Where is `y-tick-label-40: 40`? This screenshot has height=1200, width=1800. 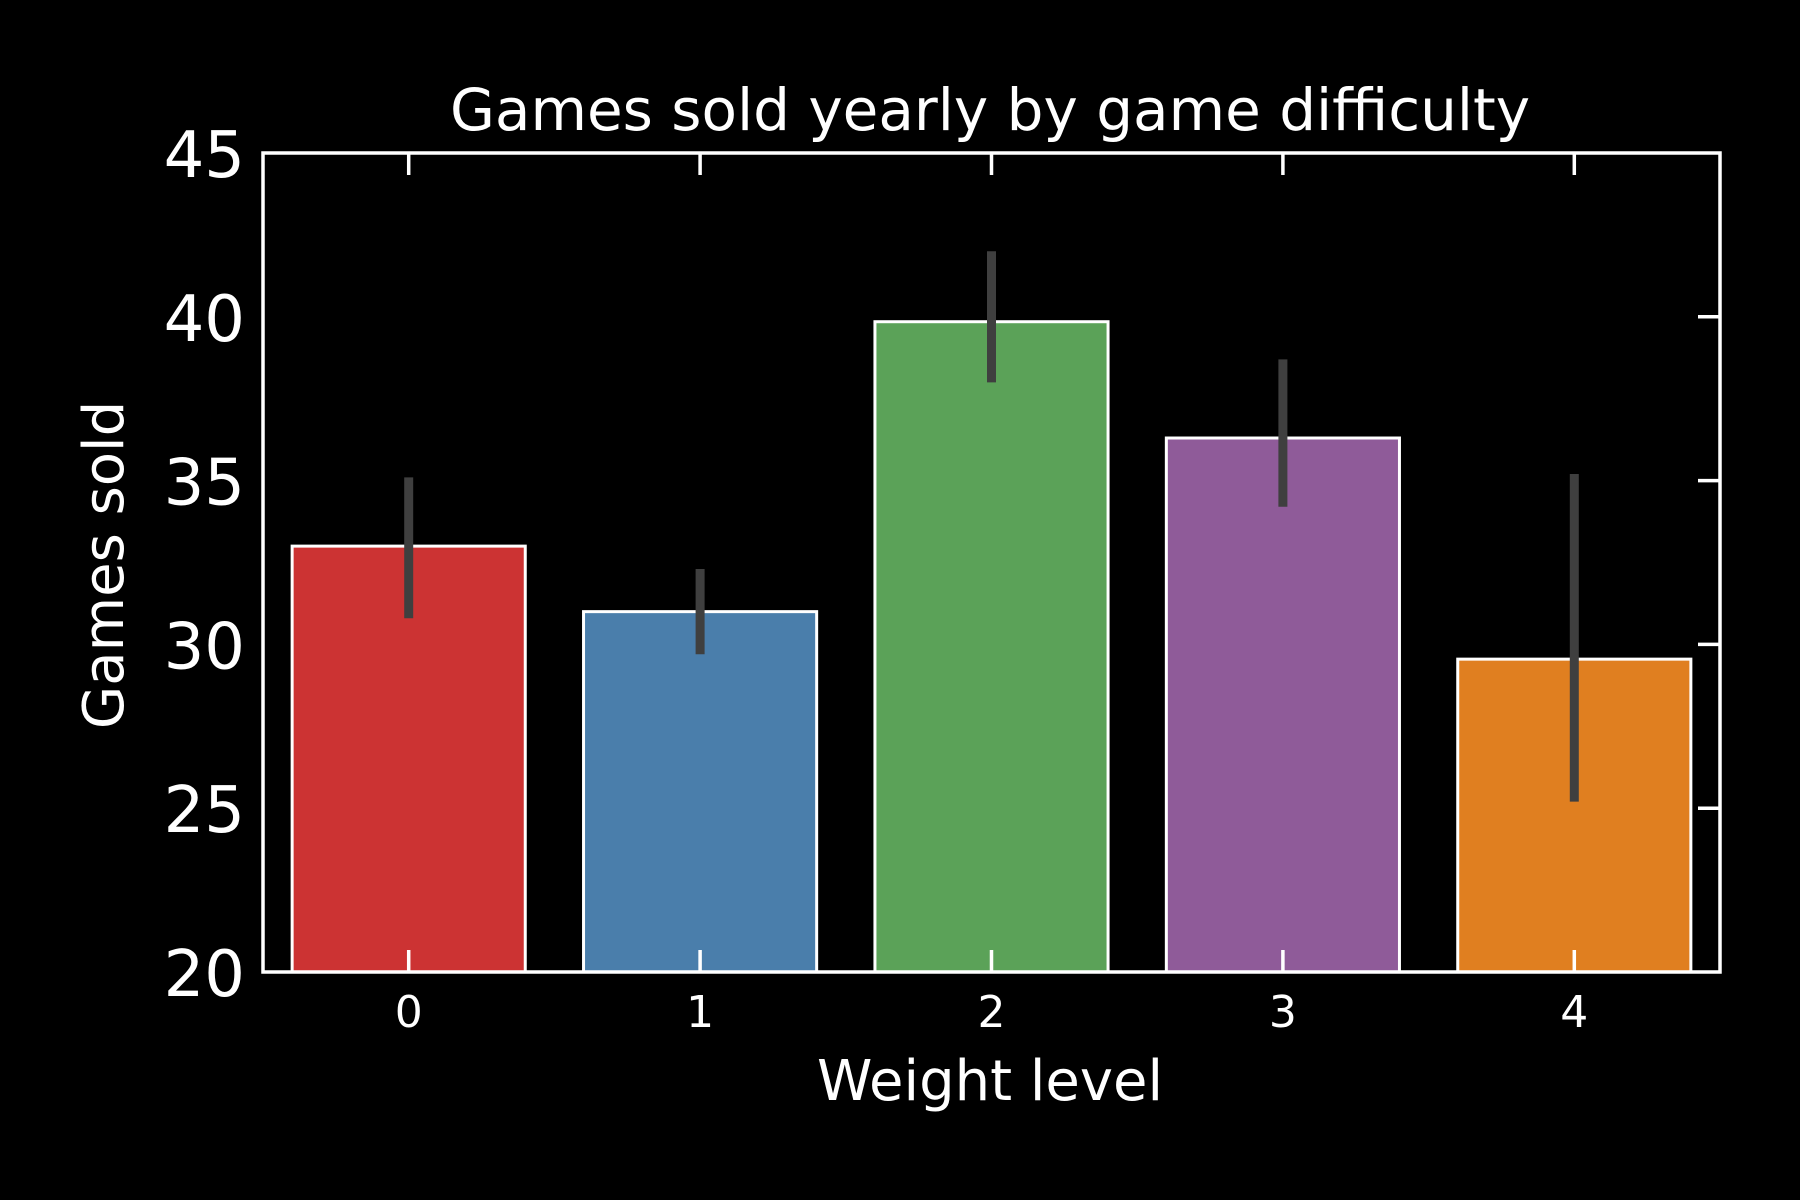
y-tick-label-40: 40 is located at coordinates (204, 320).